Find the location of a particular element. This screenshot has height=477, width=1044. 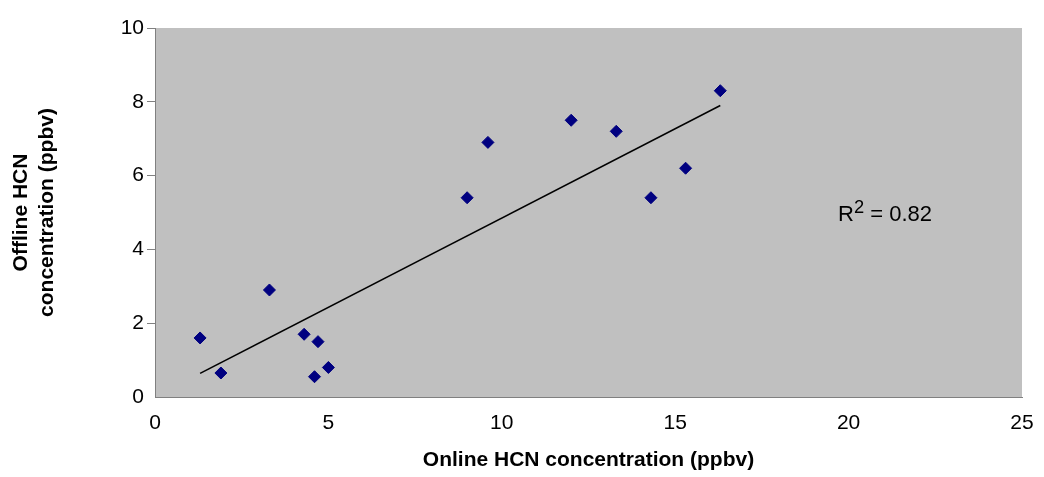

x-tick-label: 15 is located at coordinates (675, 422).